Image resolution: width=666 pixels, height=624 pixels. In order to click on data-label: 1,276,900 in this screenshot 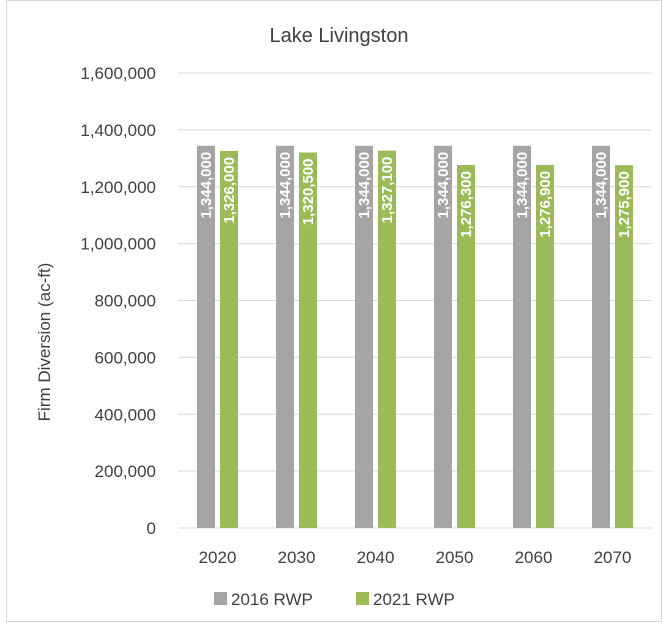, I will do `click(545, 204)`.